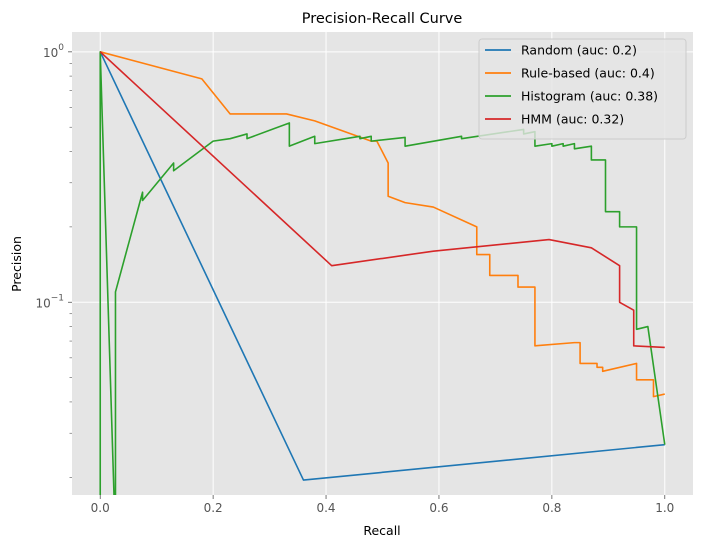 This screenshot has width=702, height=547. What do you see at coordinates (325, 508) in the screenshot?
I see `x-tick-label: 0.4` at bounding box center [325, 508].